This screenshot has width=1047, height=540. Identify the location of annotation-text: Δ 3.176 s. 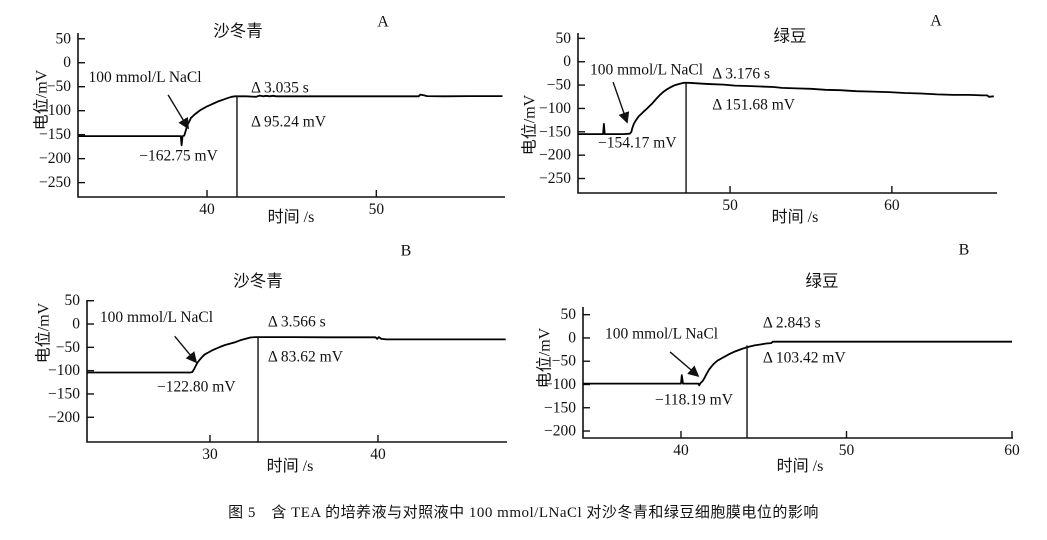
(741, 73).